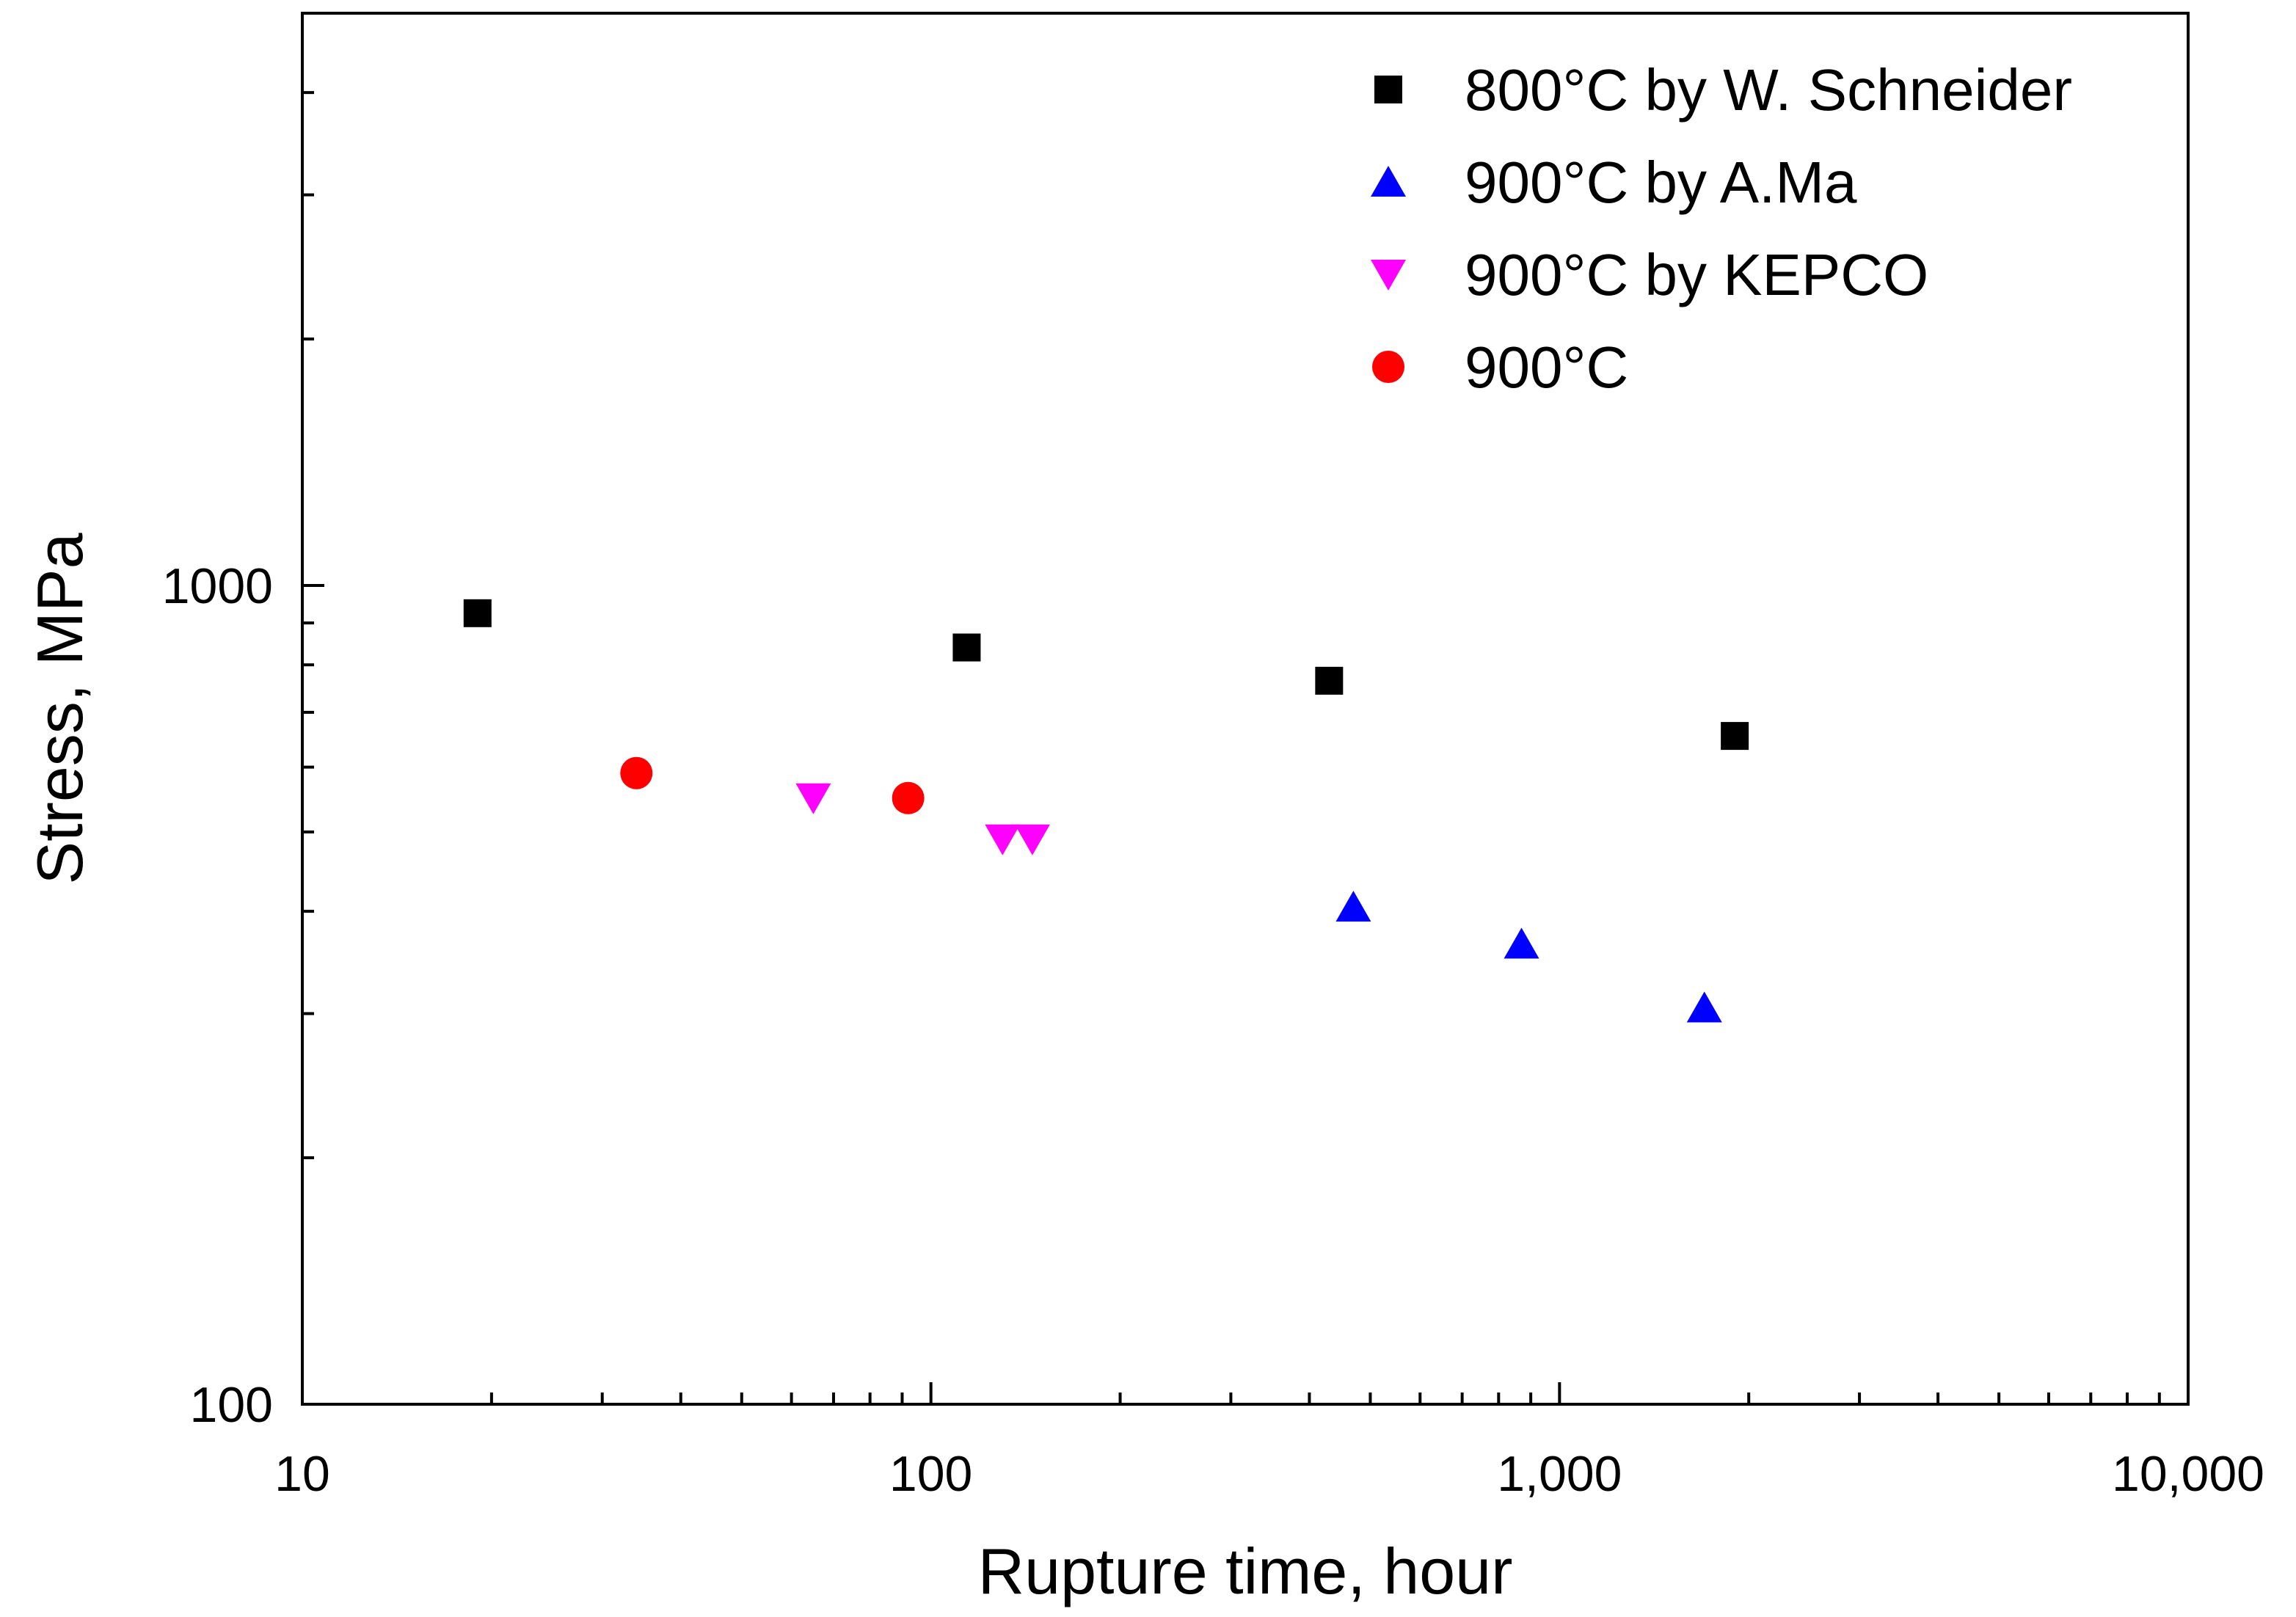 The height and width of the screenshot is (1617, 2296). Describe the element at coordinates (1546, 368) in the screenshot. I see `legend-label: 900°C` at that location.